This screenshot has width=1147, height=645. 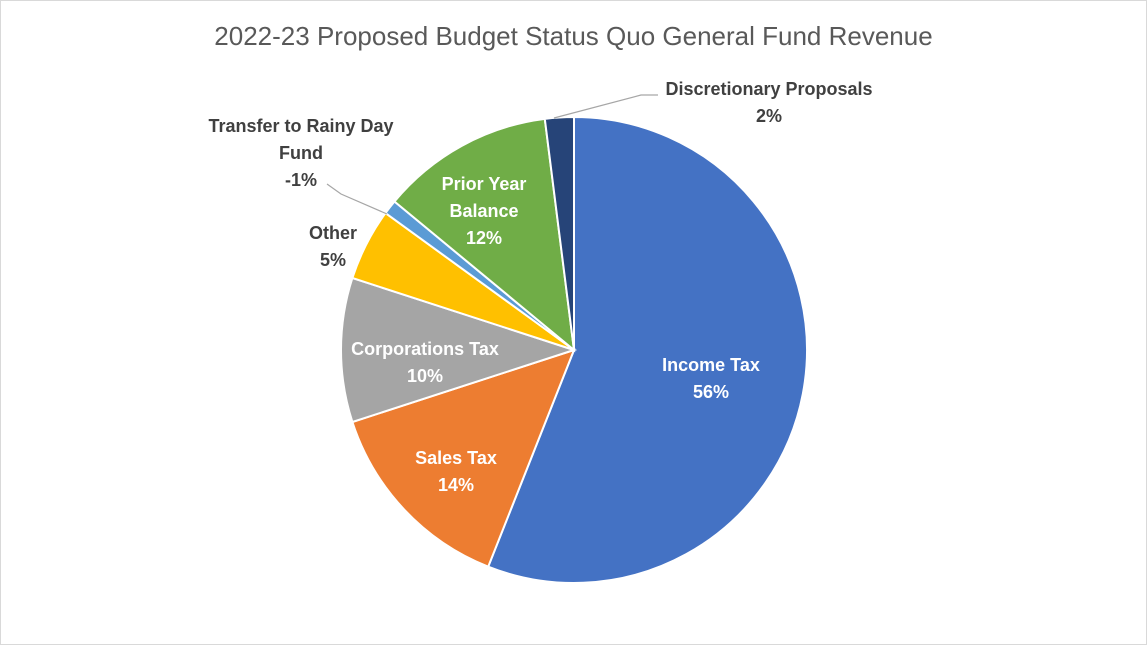 I want to click on data-label-name-discretionary-proposals: Discretionary Proposals, so click(x=768, y=89).